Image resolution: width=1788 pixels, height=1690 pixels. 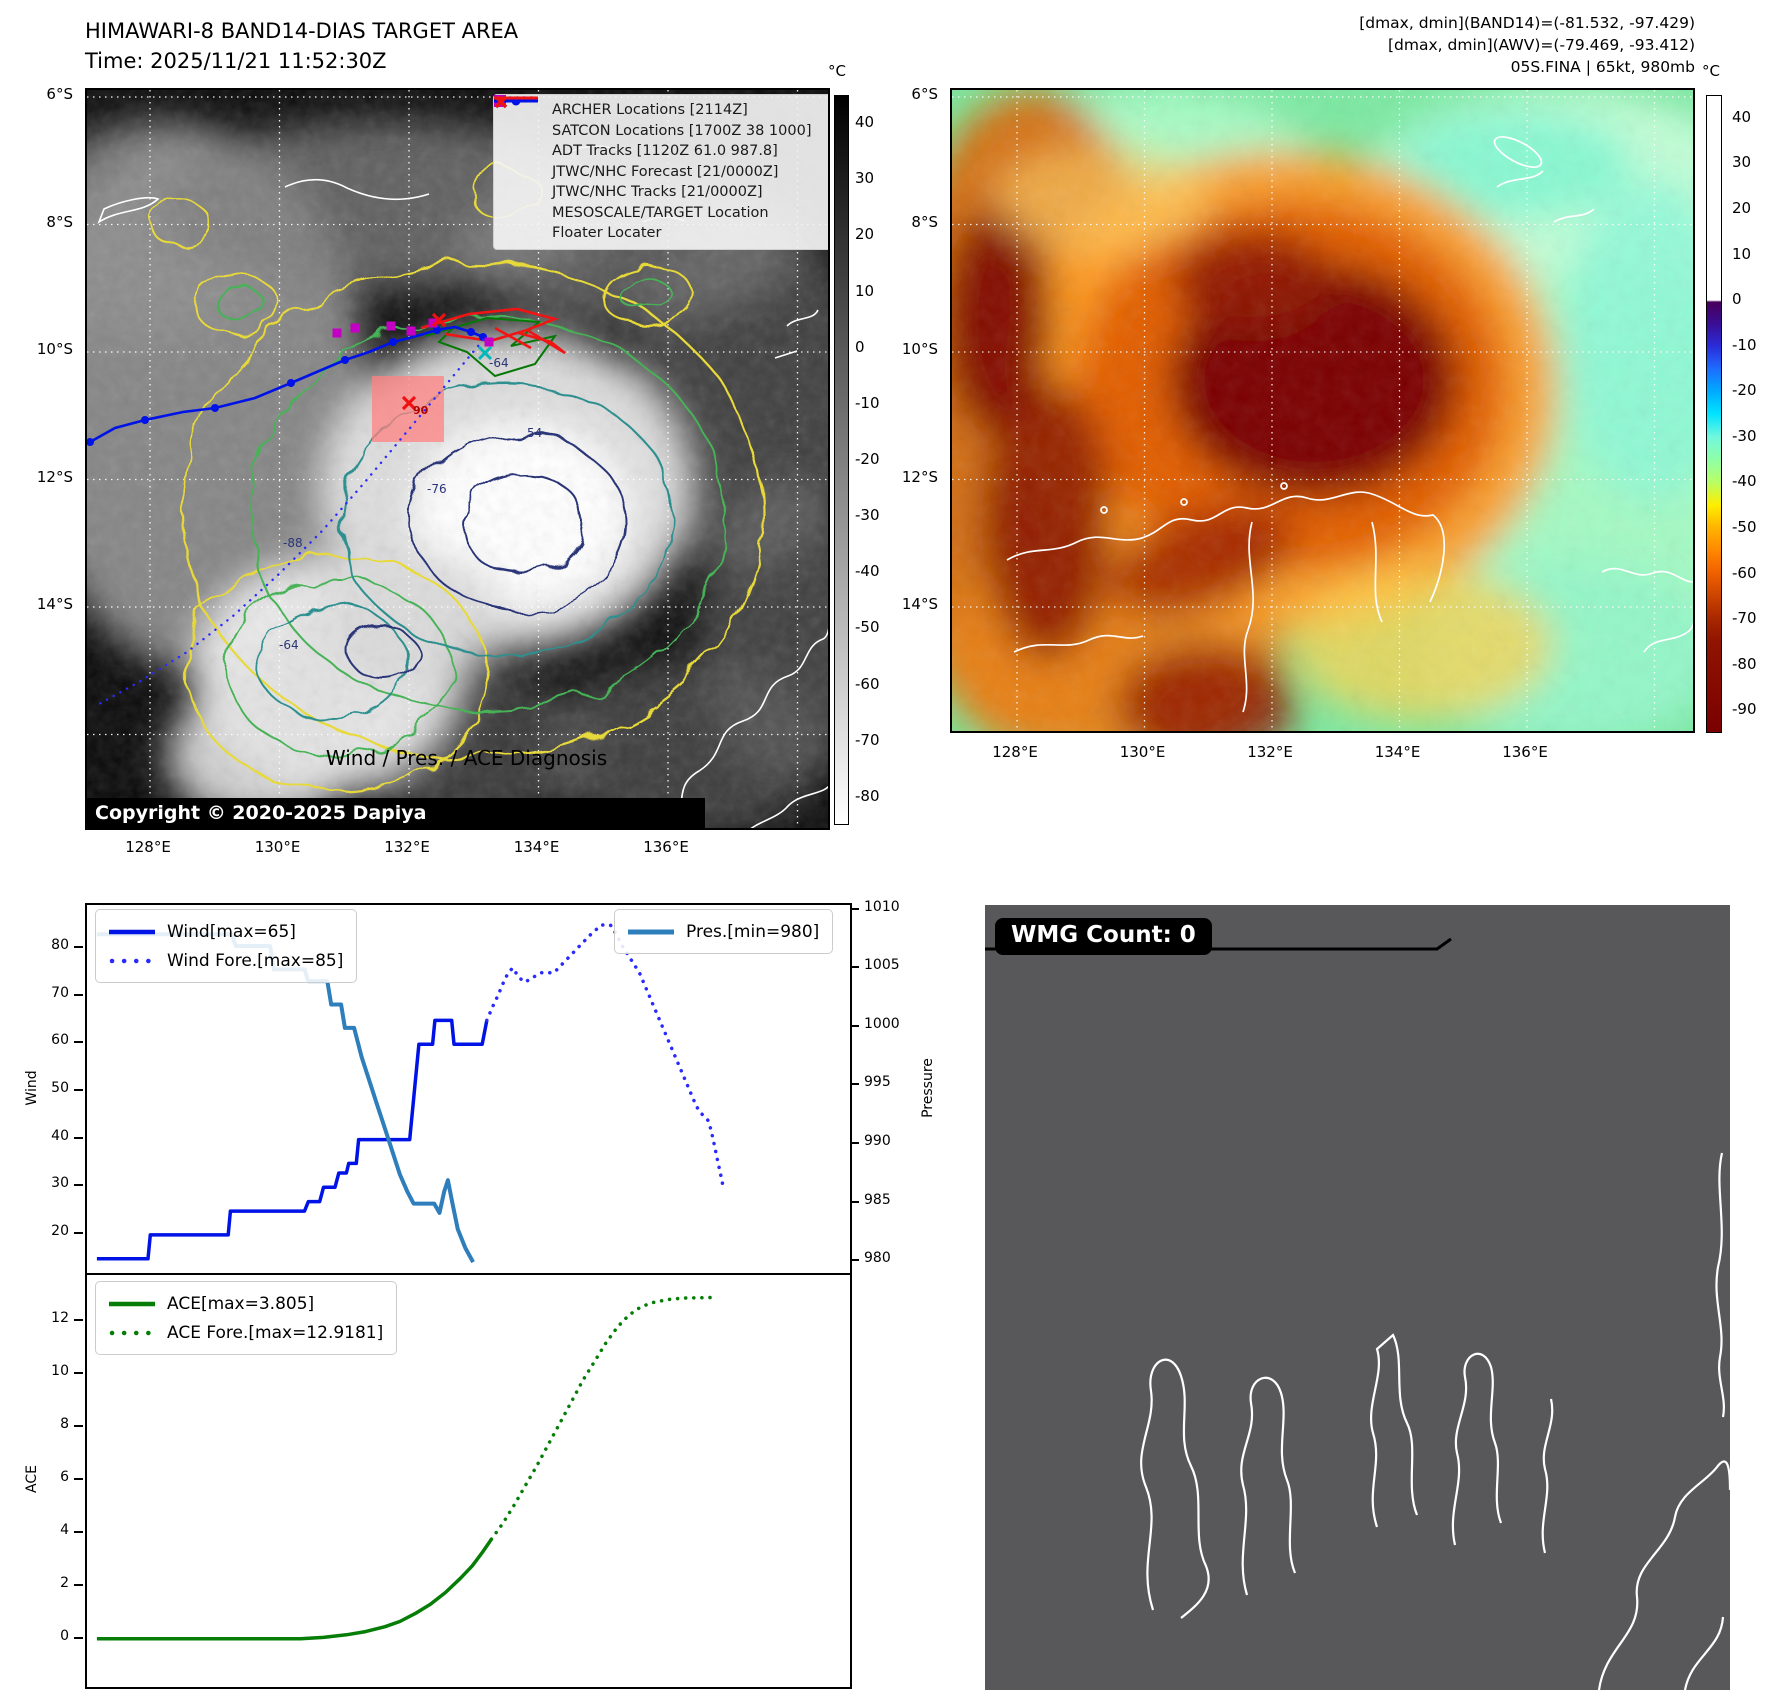 I want to click on dmax-awv: [dmax, dmin](AWV)=(-79.469, -93.412), so click(x=1541, y=45).